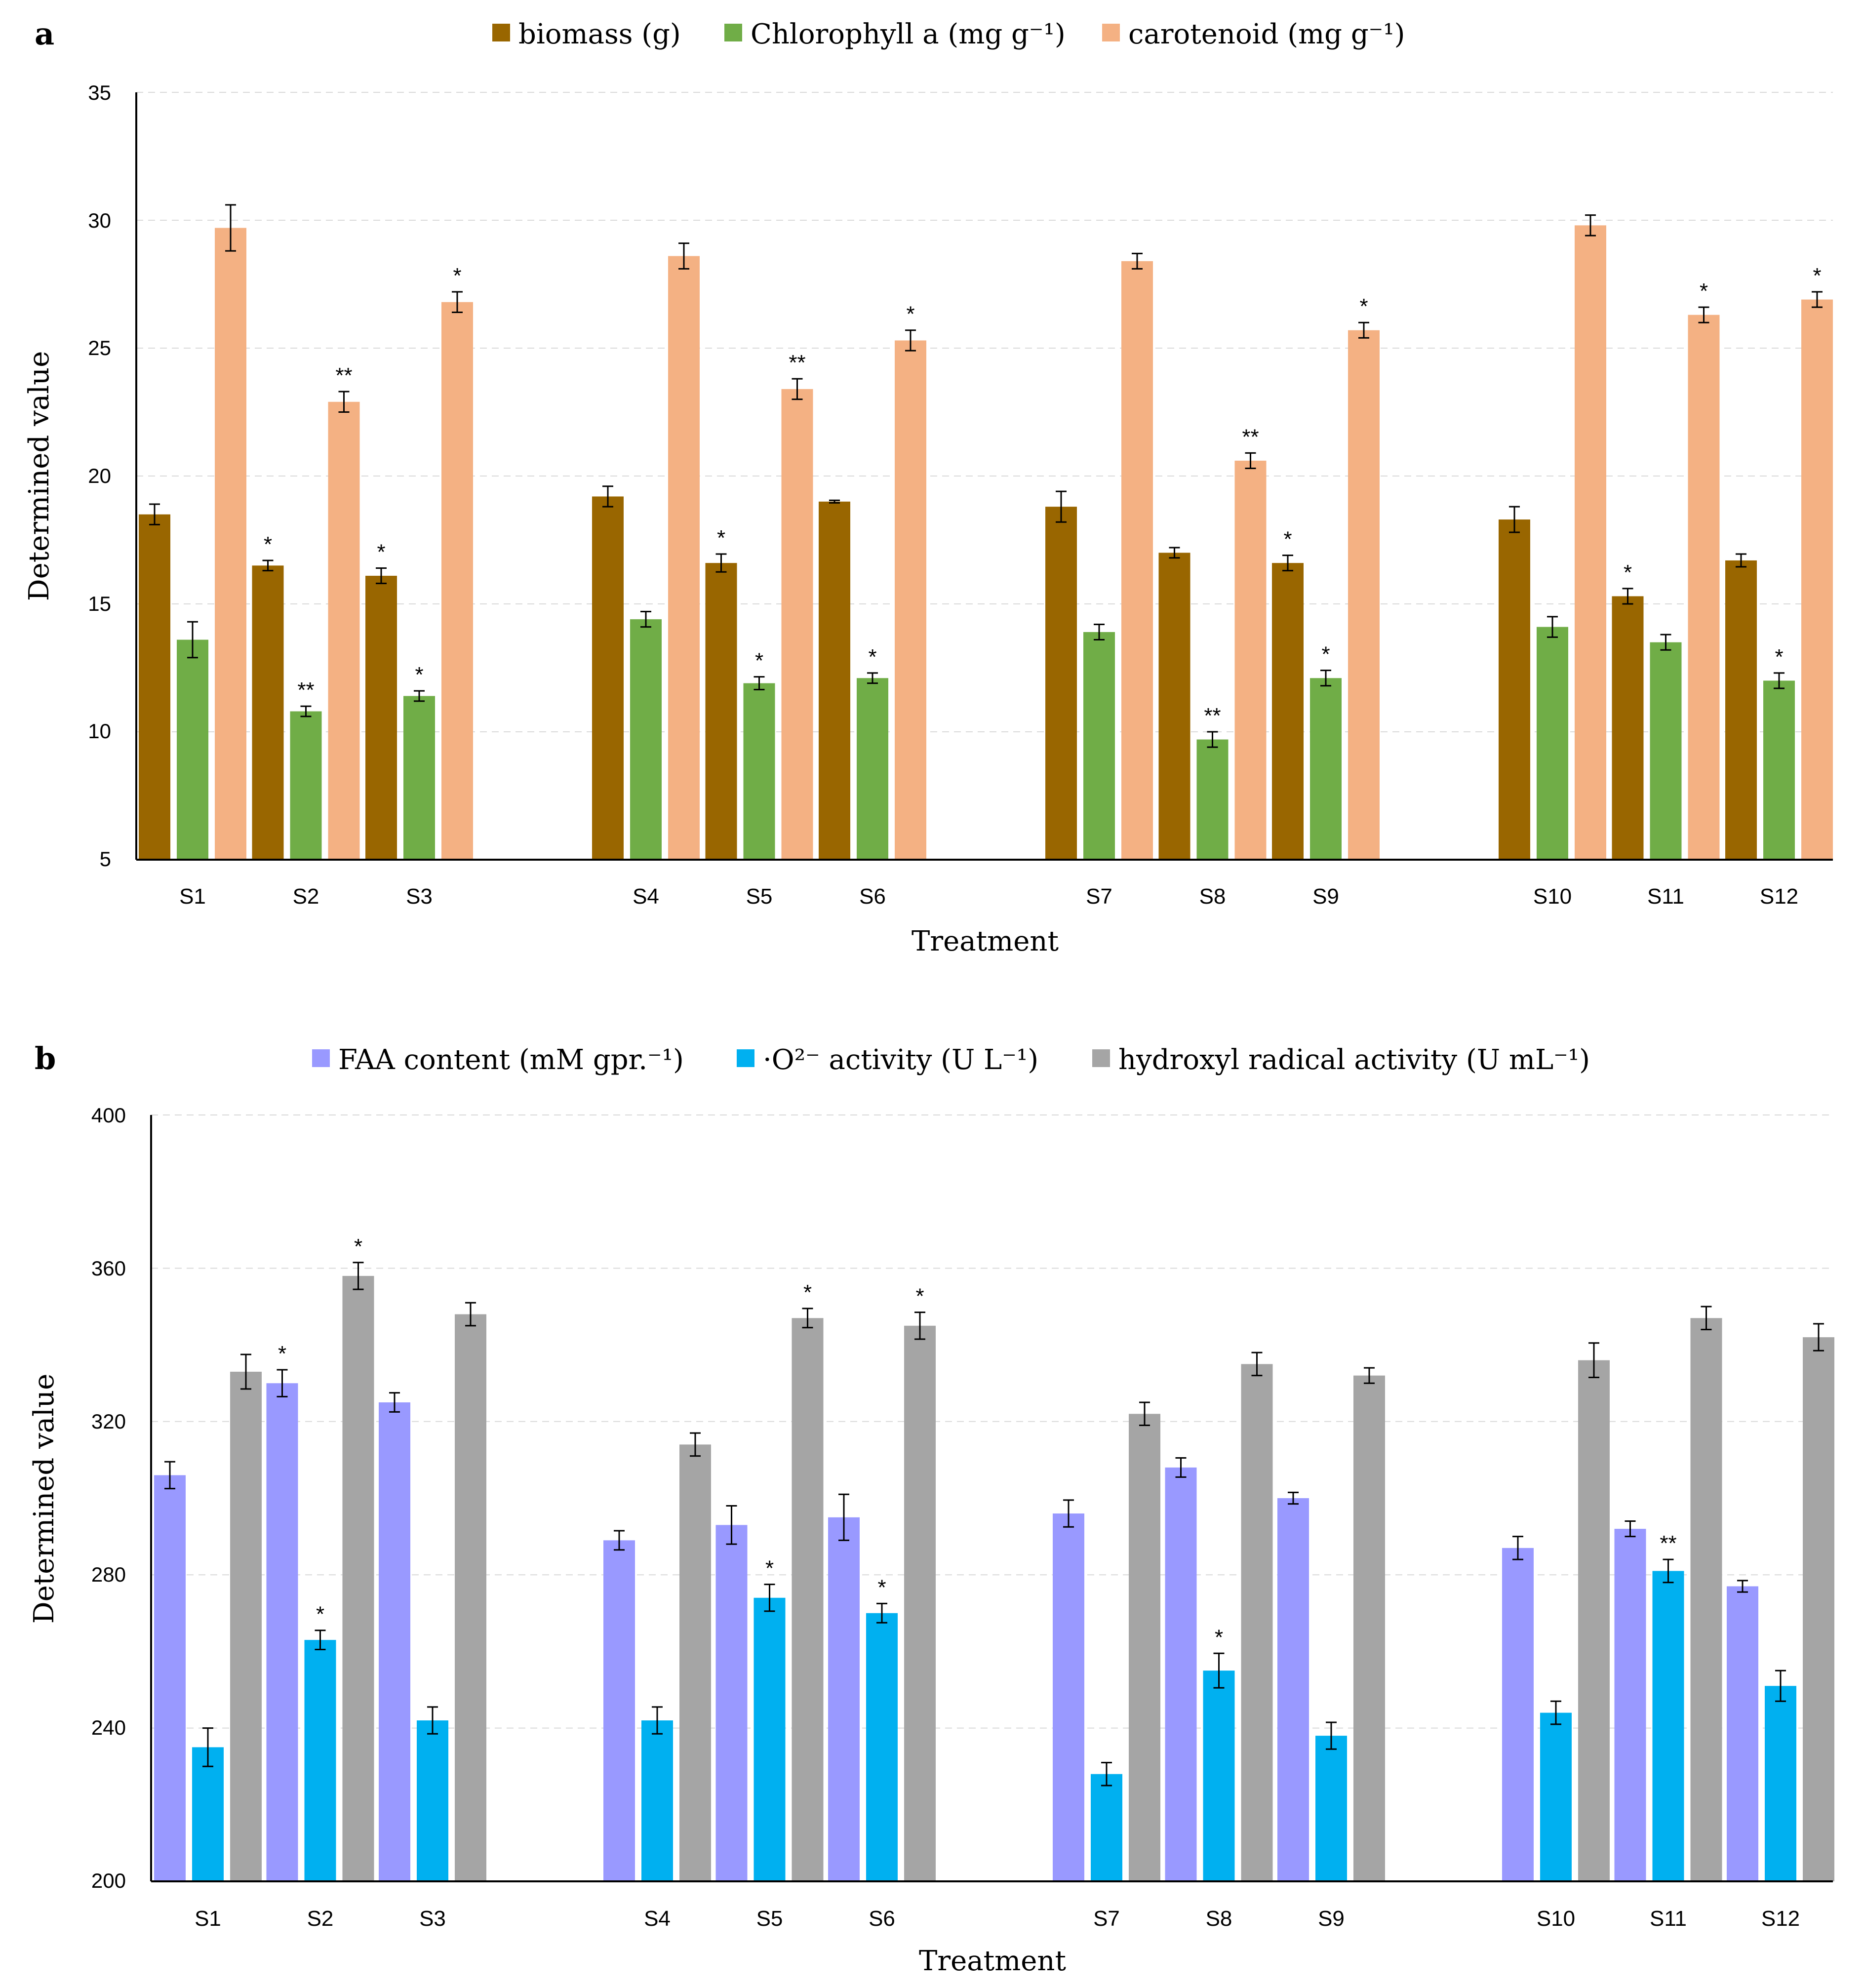 This screenshot has width=1864, height=1988. I want to click on x-tick-label-s12: S12, so click(1781, 1919).